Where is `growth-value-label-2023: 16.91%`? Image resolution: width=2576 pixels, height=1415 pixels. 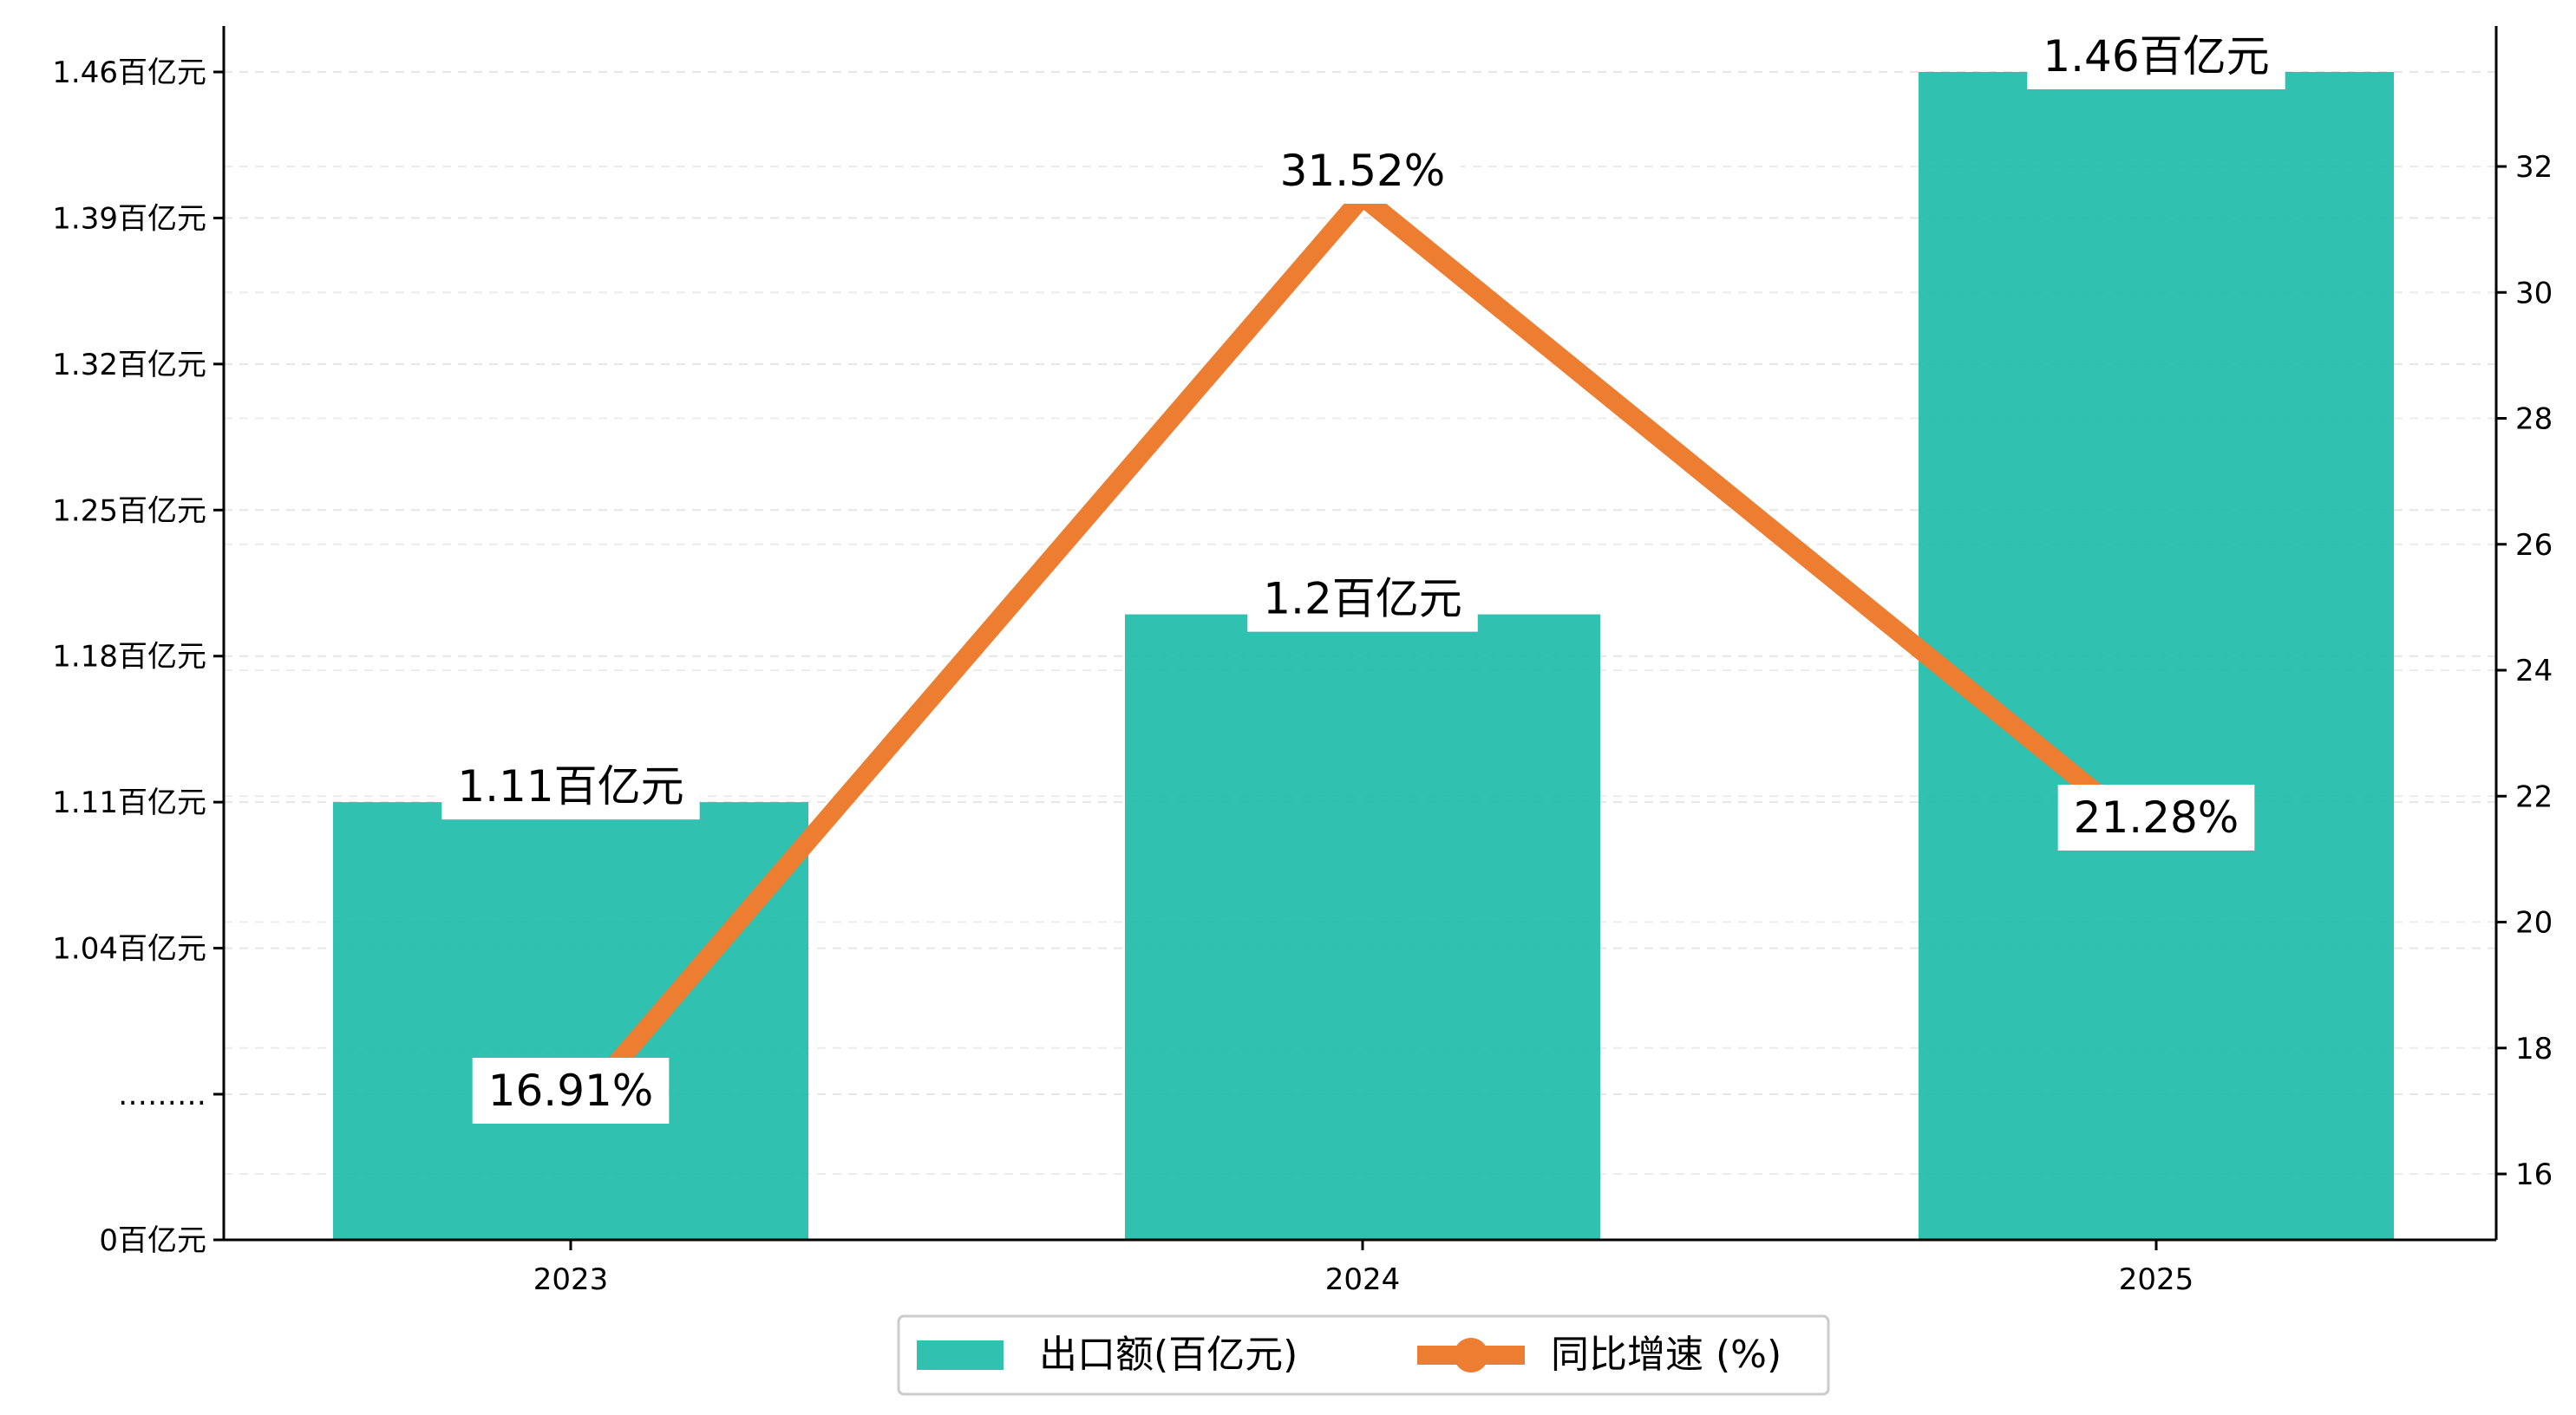
growth-value-label-2023: 16.91% is located at coordinates (571, 1091).